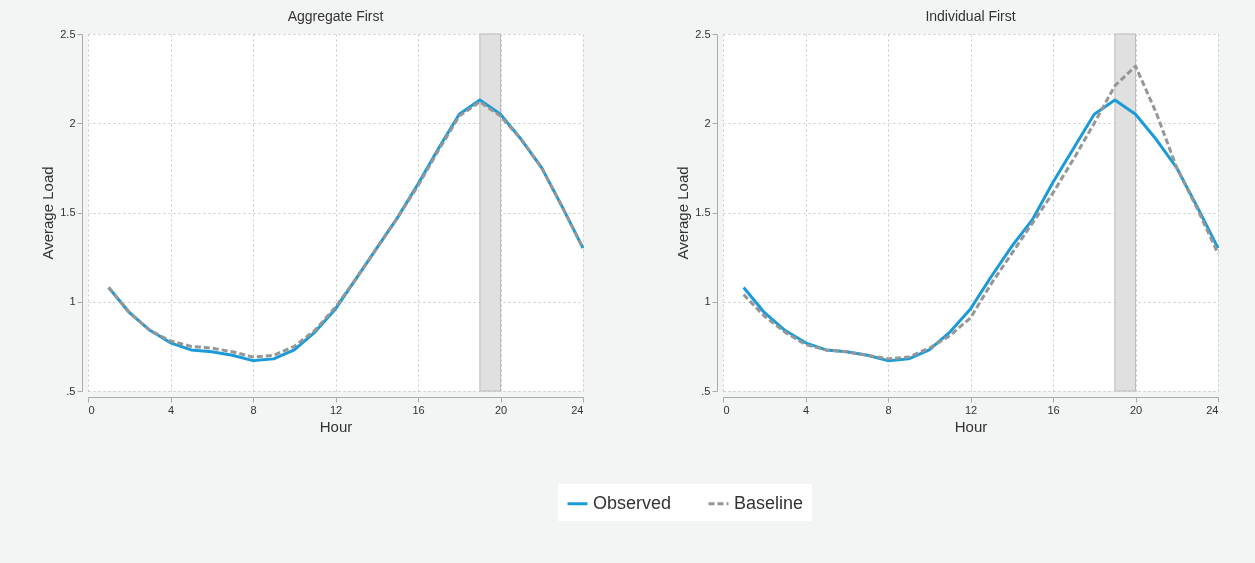 This screenshot has width=1255, height=563. What do you see at coordinates (970, 16) in the screenshot?
I see `chart-title: Individual First` at bounding box center [970, 16].